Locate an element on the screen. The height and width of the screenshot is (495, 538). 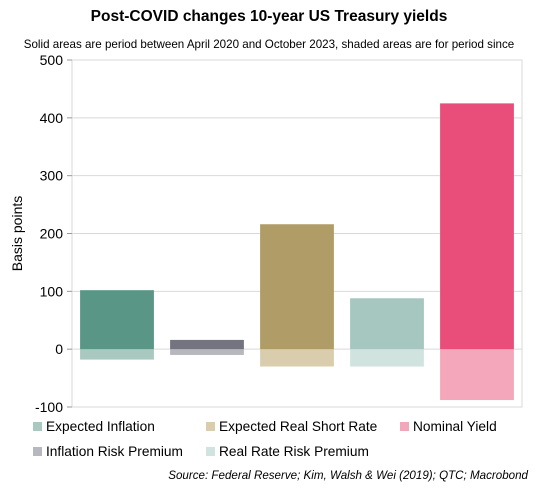
y-axis-label: Basis points is located at coordinates (17, 233).